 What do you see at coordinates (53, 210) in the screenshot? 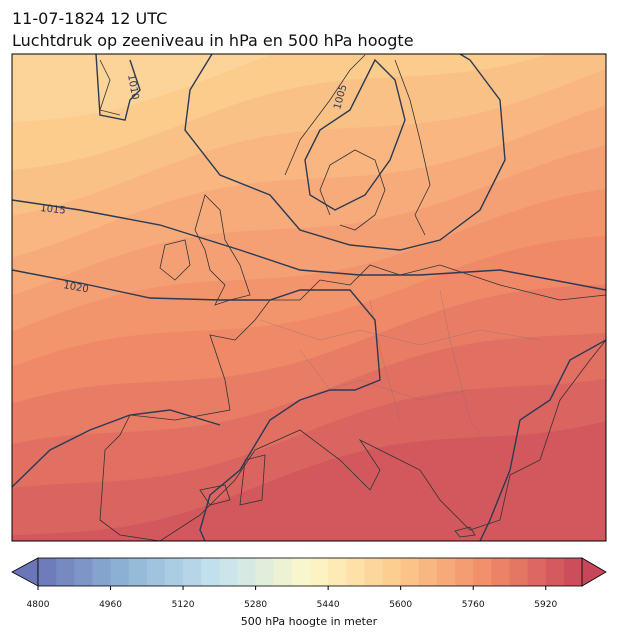
I see `isobar-label: 1015` at bounding box center [53, 210].